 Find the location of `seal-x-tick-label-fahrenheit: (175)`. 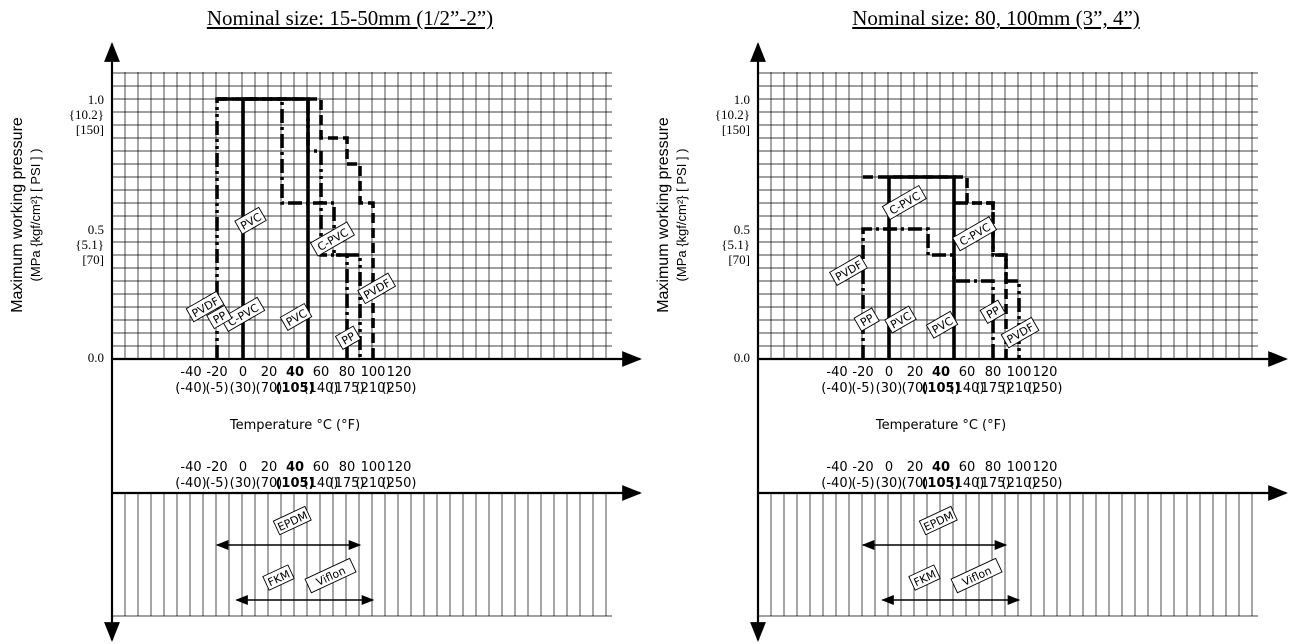

seal-x-tick-label-fahrenheit: (175) is located at coordinates (993, 483).